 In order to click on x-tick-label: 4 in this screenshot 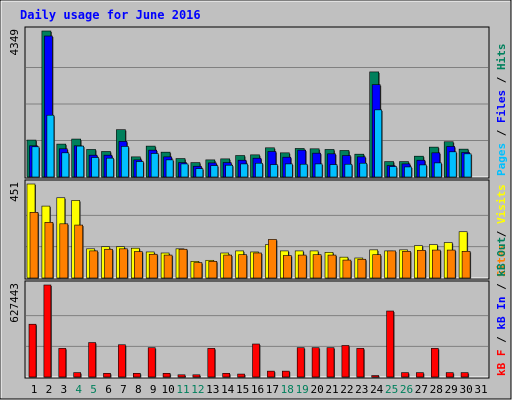, I will do `click(78, 389)`.